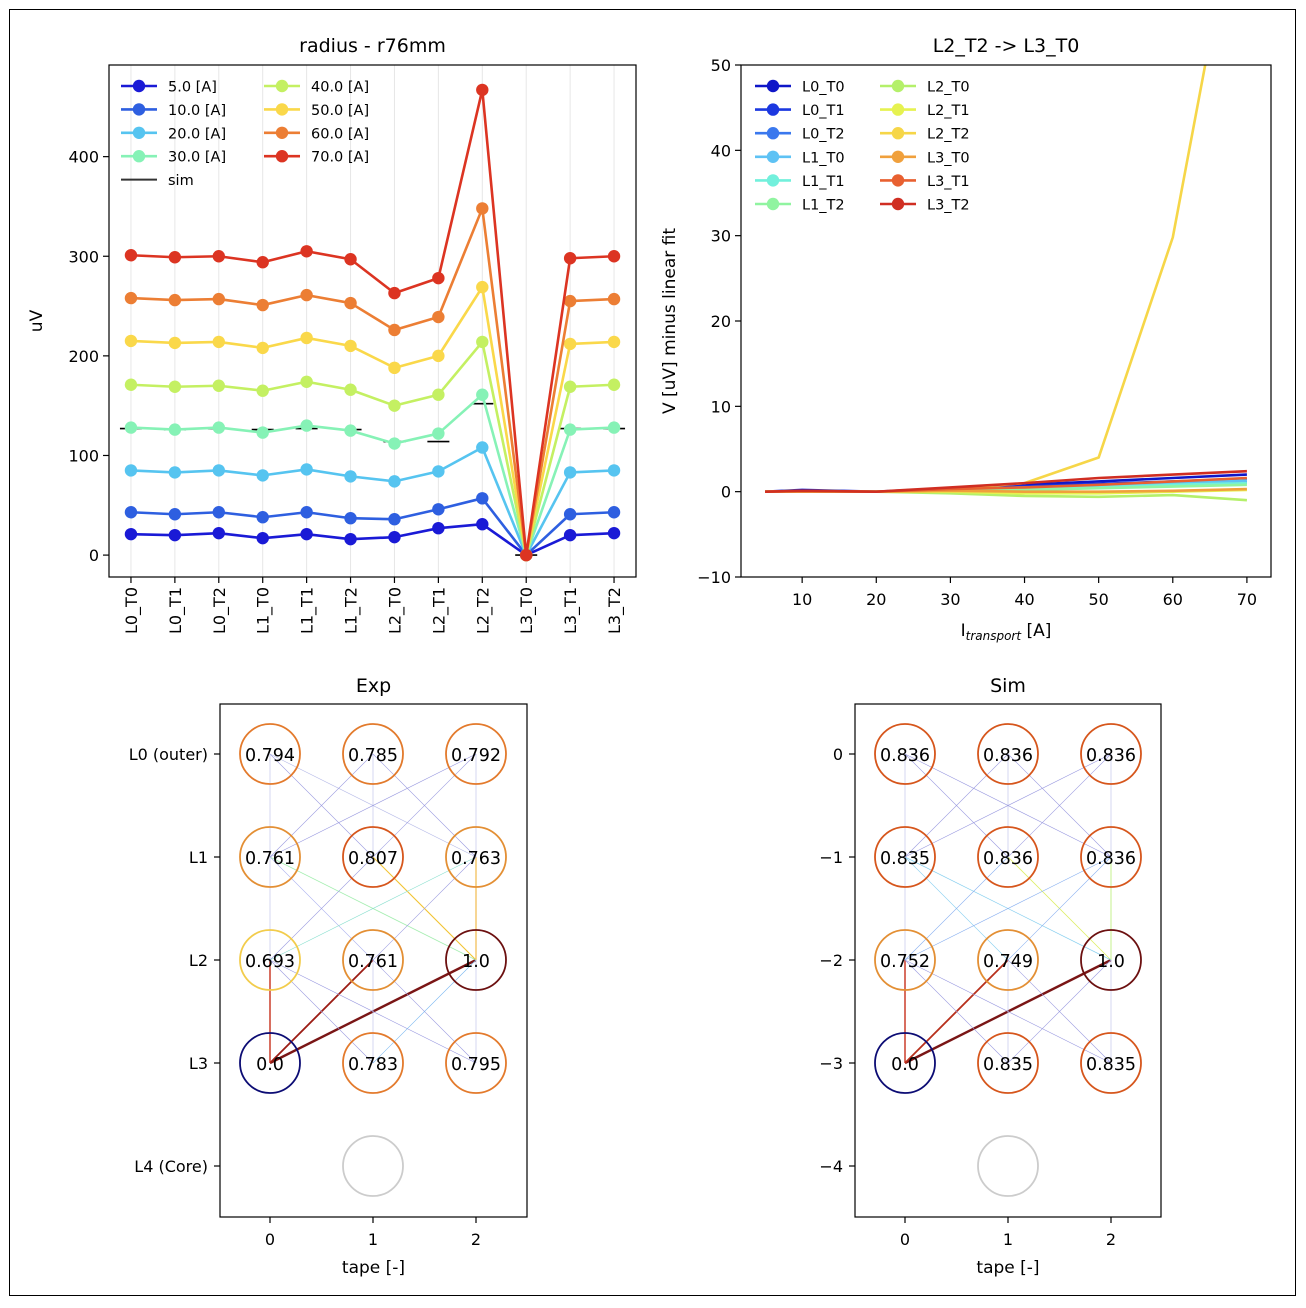 Image resolution: width=1306 pixels, height=1308 pixels. What do you see at coordinates (1008, 756) in the screenshot?
I see `node-label: 0.836` at bounding box center [1008, 756].